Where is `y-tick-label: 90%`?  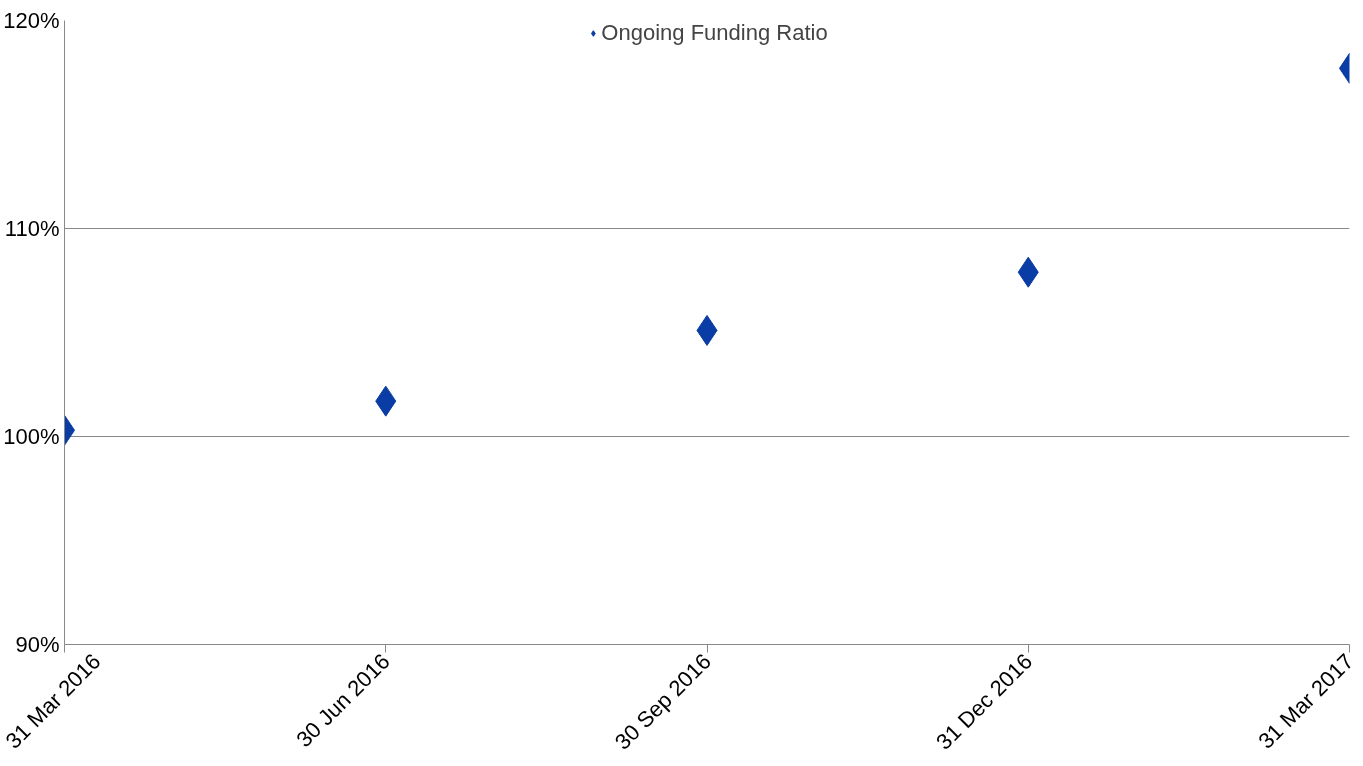 y-tick-label: 90% is located at coordinates (37, 644).